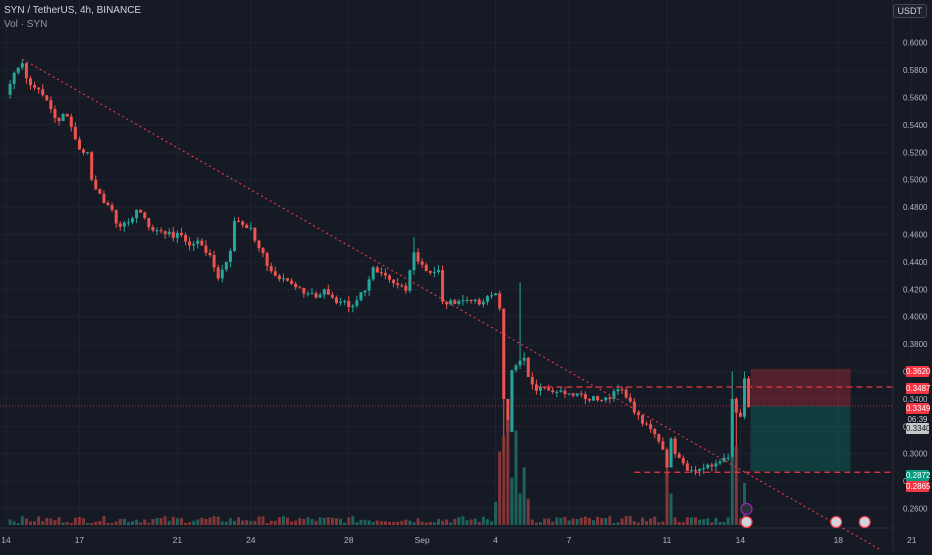 The image size is (932, 555). What do you see at coordinates (912, 540) in the screenshot?
I see `x-tick-label: 21` at bounding box center [912, 540].